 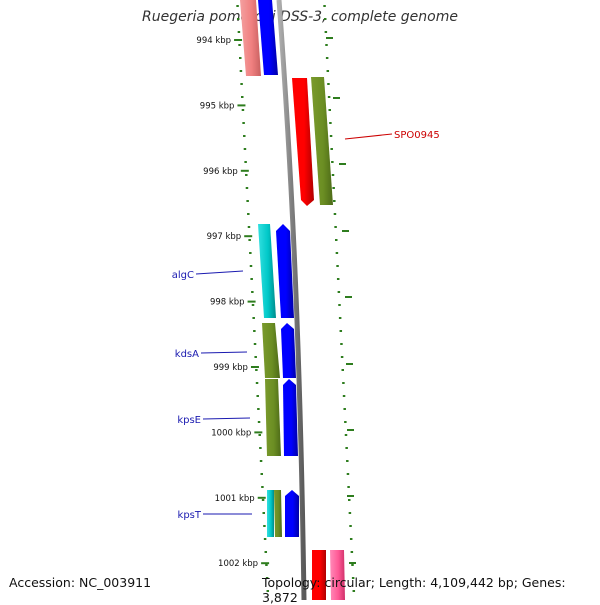 What do you see at coordinates (267, 271) in the screenshot?
I see `gene-cyan-algc` at bounding box center [267, 271].